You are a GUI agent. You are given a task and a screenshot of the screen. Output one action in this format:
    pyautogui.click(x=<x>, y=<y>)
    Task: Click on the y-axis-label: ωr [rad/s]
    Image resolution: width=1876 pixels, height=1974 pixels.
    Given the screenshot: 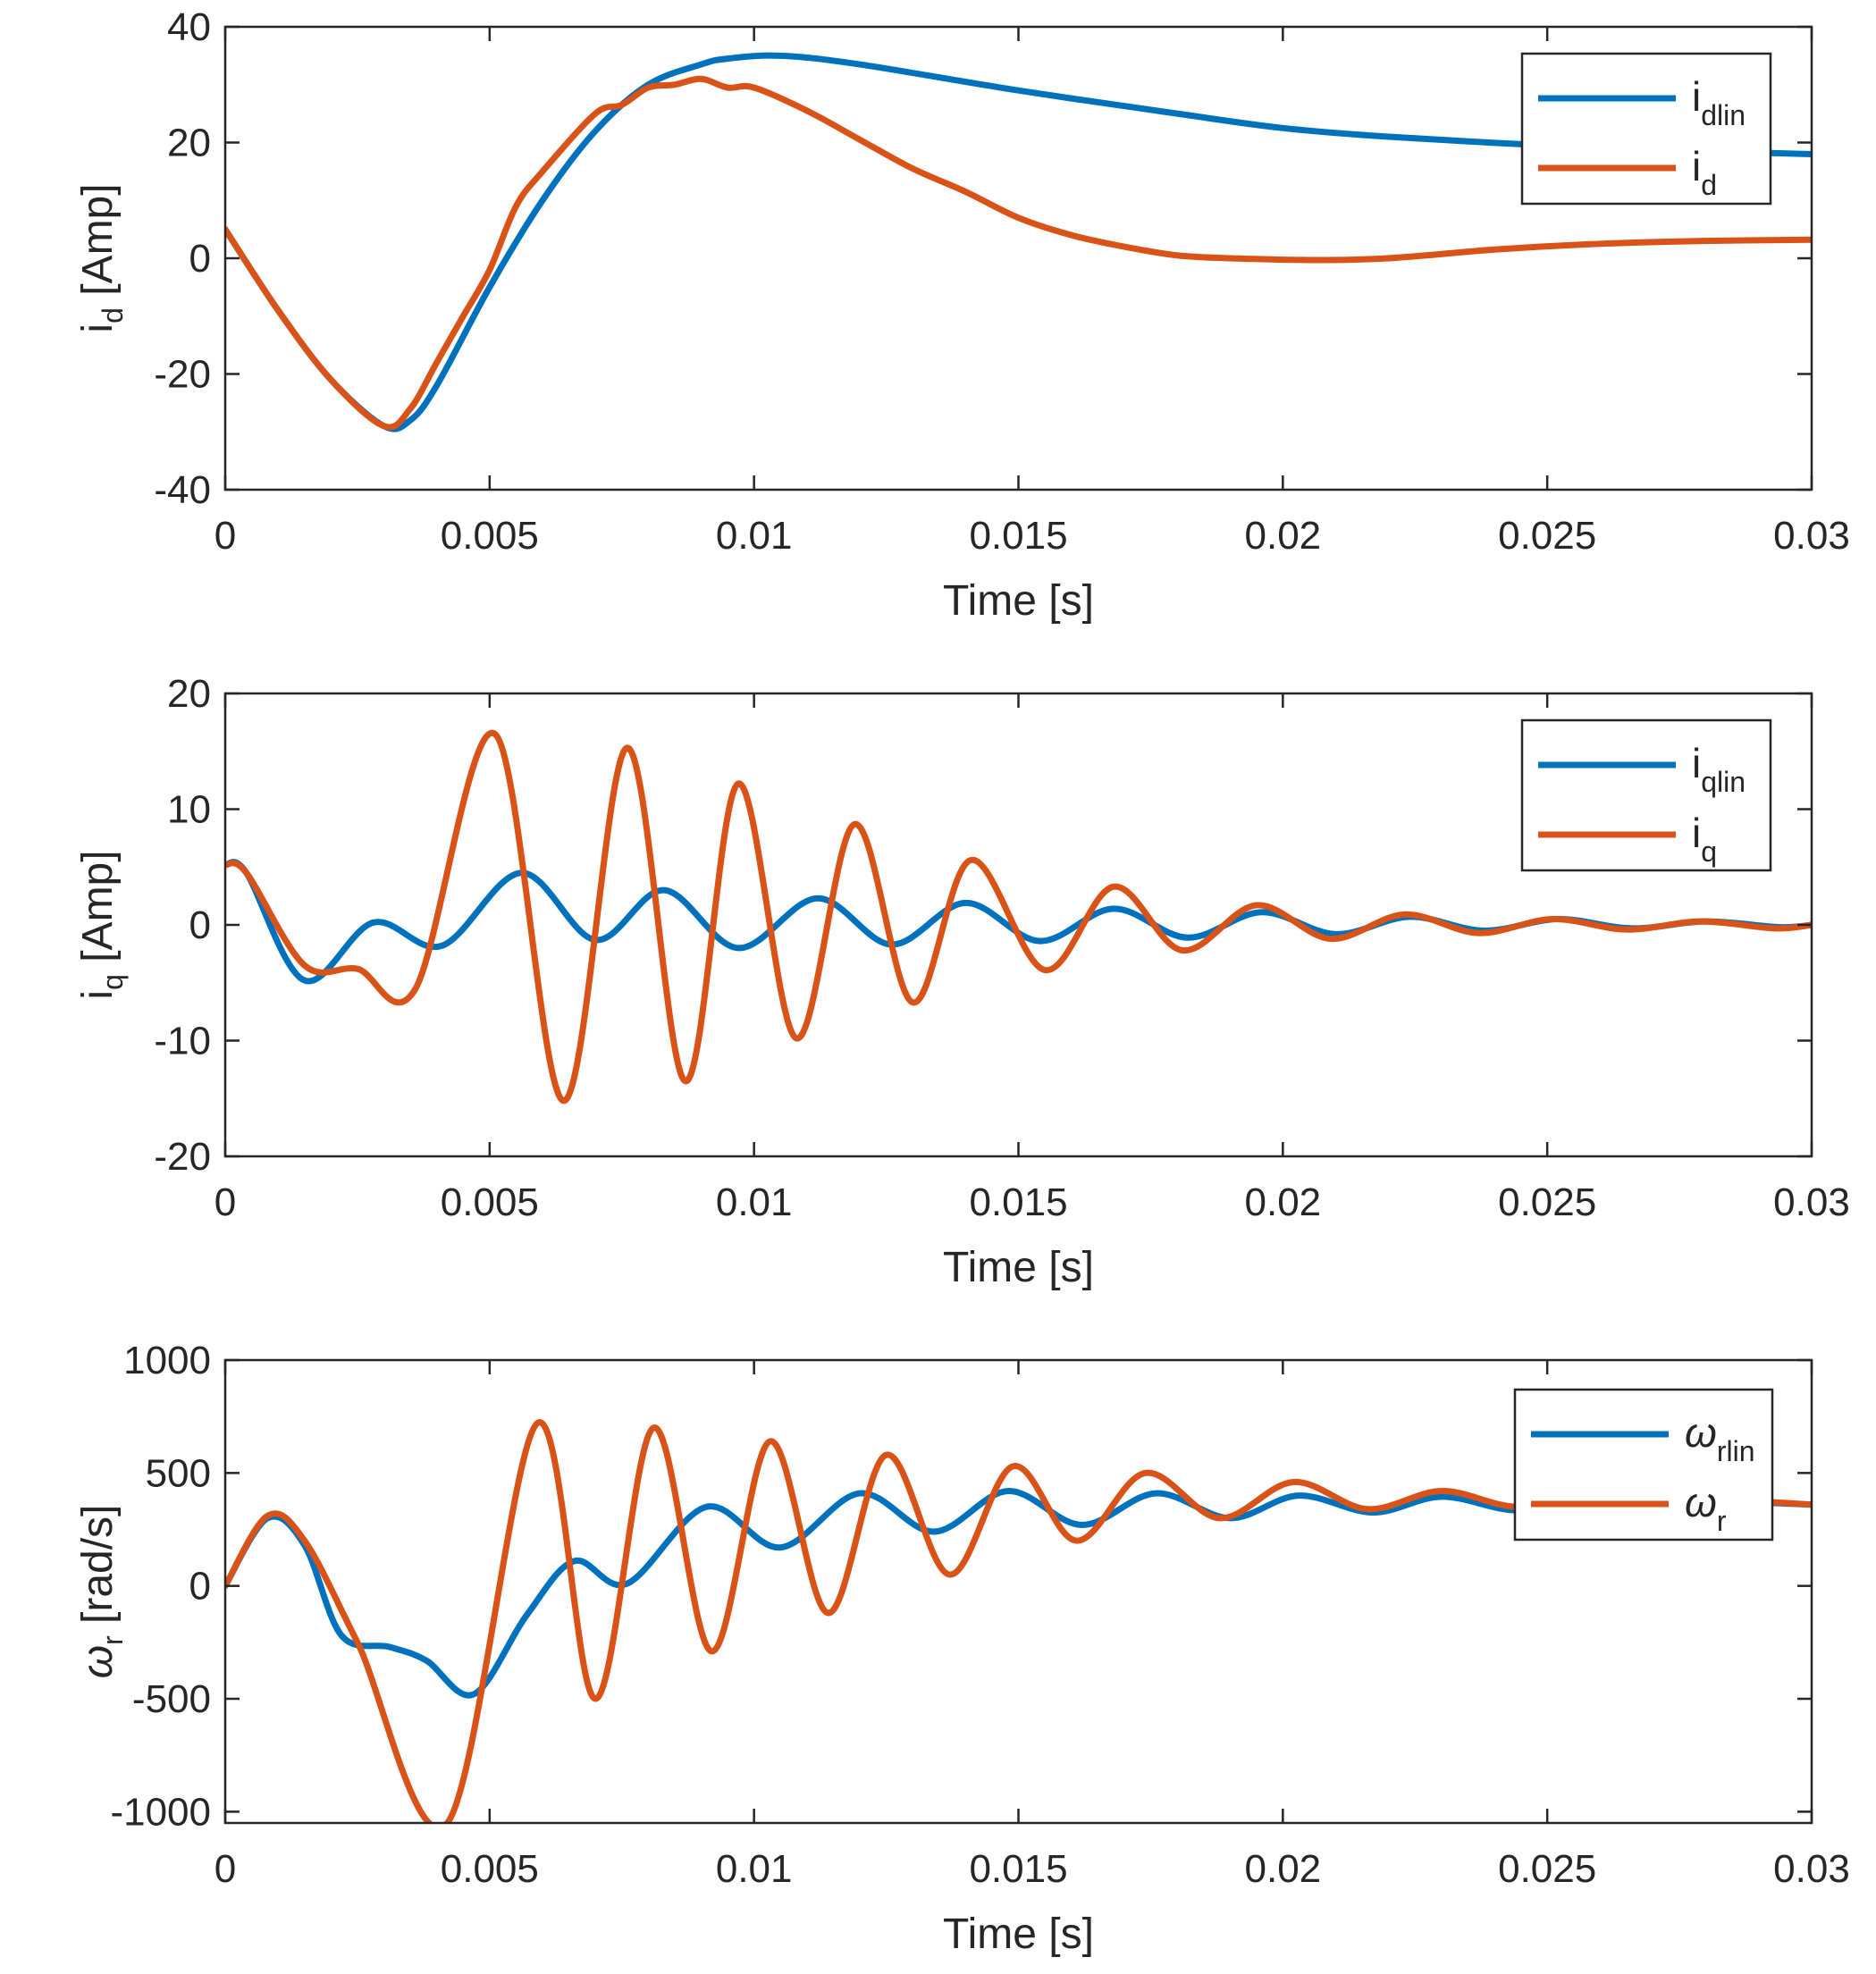 What is the action you would take?
    pyautogui.click(x=102, y=1592)
    